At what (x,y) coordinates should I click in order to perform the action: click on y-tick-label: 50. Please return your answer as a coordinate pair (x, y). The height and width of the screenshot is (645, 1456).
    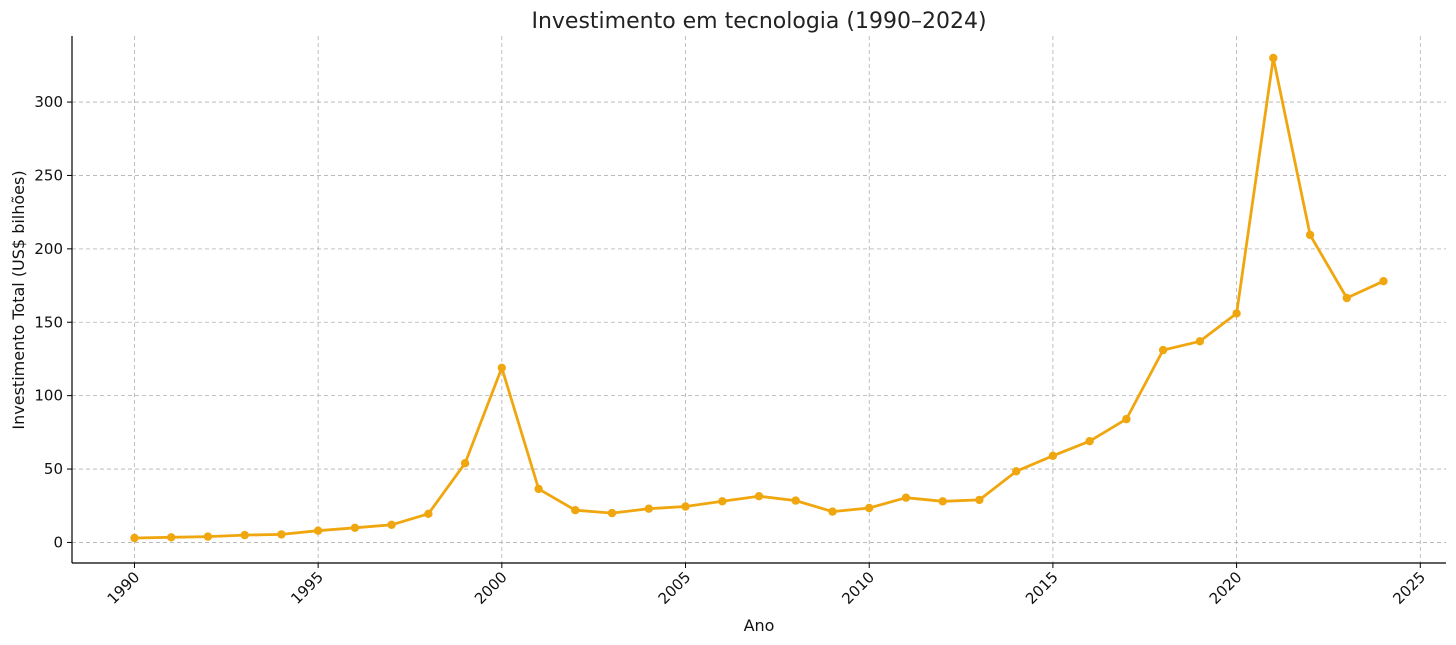
    Looking at the image, I should click on (53, 469).